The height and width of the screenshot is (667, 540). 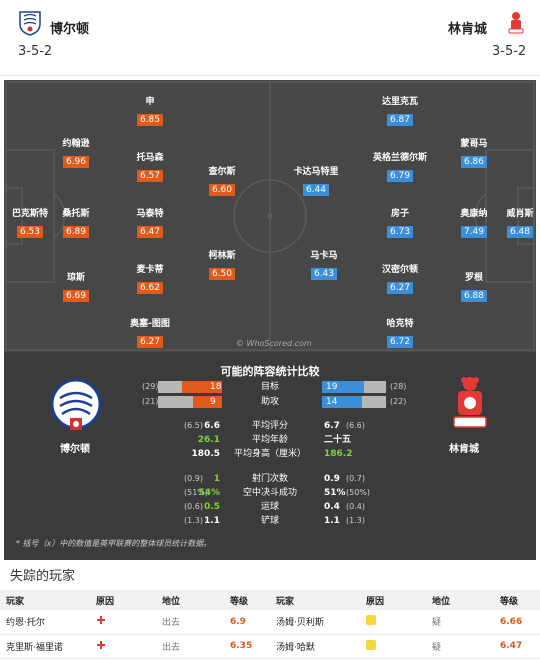 I want to click on player-name: 柯林斯, so click(x=222, y=256).